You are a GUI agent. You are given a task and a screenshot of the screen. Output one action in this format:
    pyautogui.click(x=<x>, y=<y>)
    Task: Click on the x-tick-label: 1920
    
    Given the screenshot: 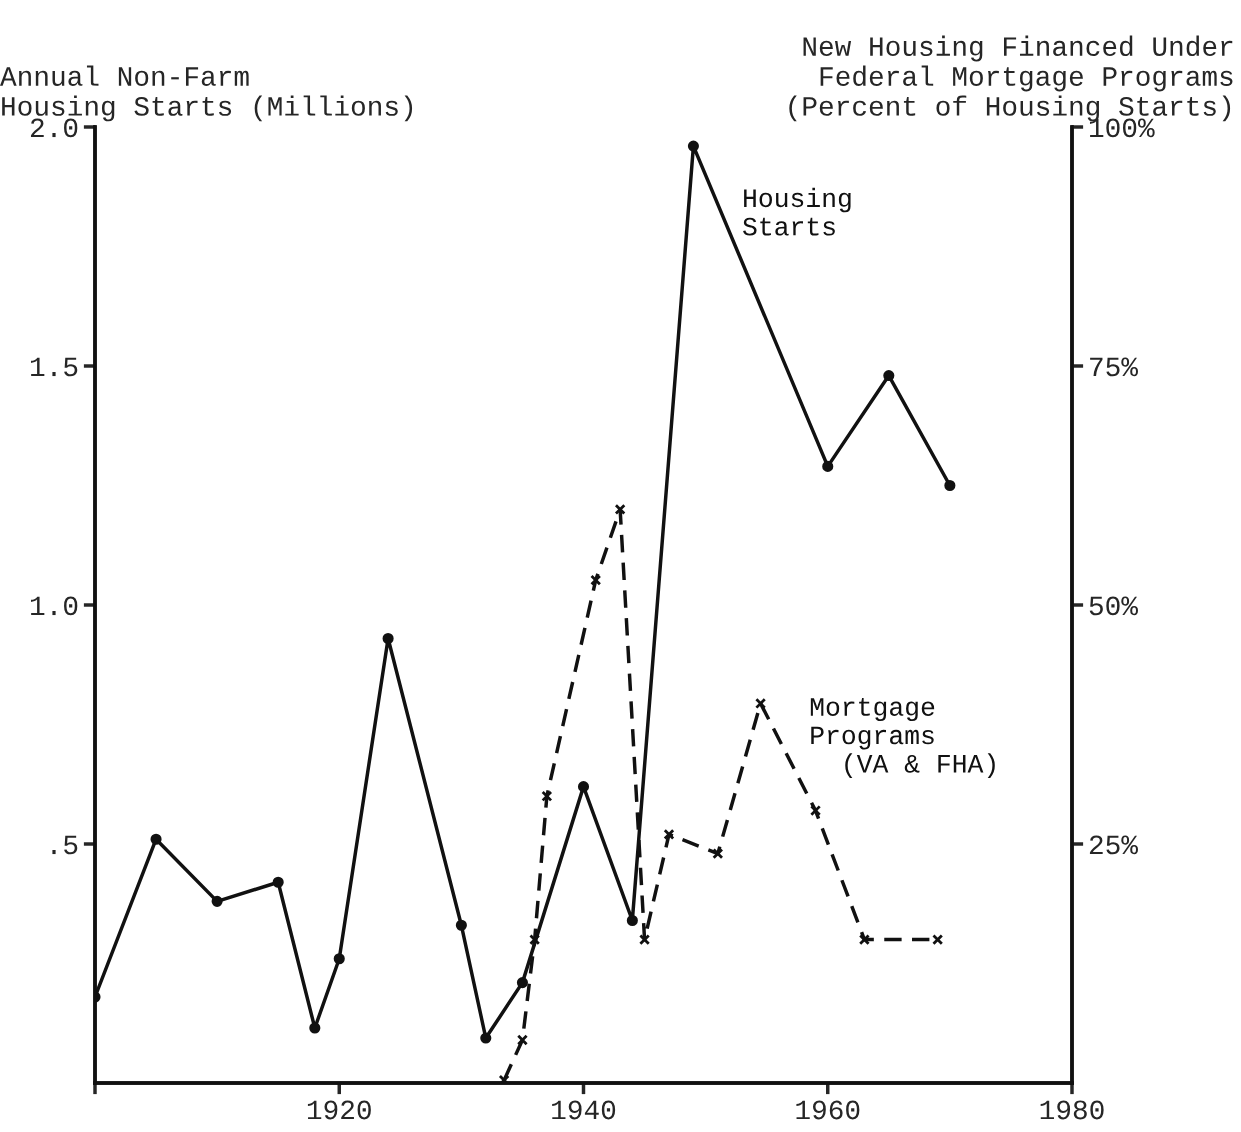 What is the action you would take?
    pyautogui.click(x=339, y=1110)
    